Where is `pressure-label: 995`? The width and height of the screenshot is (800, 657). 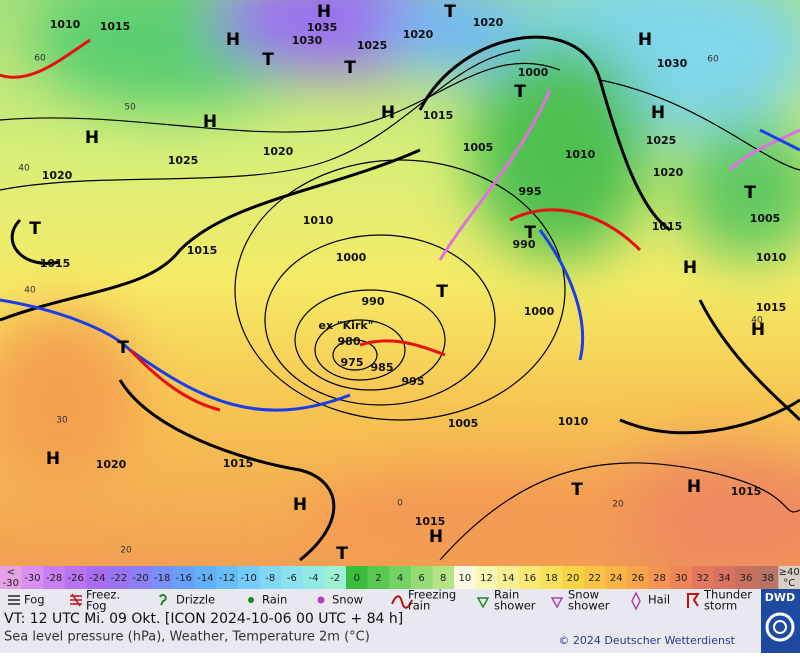 pressure-label: 995 is located at coordinates (413, 381).